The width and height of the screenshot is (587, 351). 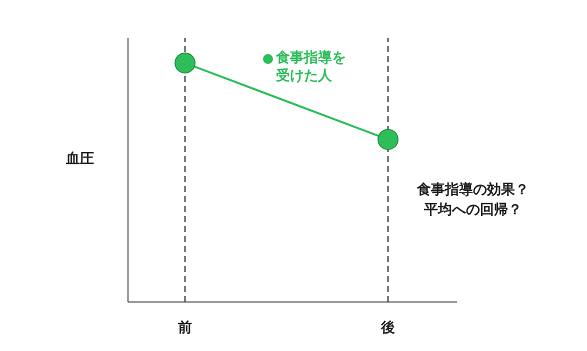 What do you see at coordinates (473, 200) in the screenshot?
I see `annotation: 食事指導の効果？平均への回帰？` at bounding box center [473, 200].